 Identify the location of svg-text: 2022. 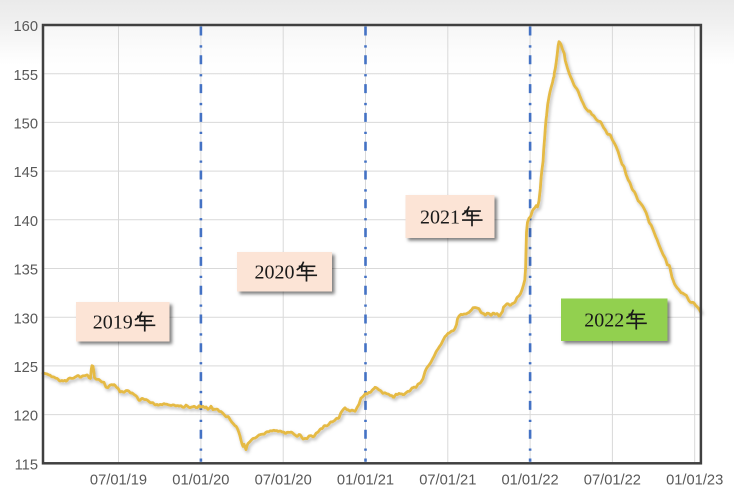
(604, 321).